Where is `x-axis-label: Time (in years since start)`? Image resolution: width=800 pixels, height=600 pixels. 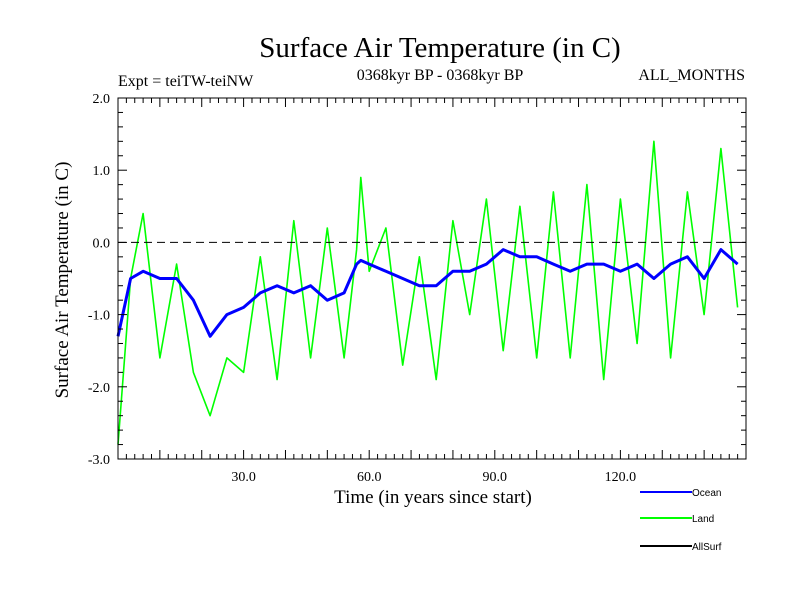 x-axis-label: Time (in years since start) is located at coordinates (433, 497).